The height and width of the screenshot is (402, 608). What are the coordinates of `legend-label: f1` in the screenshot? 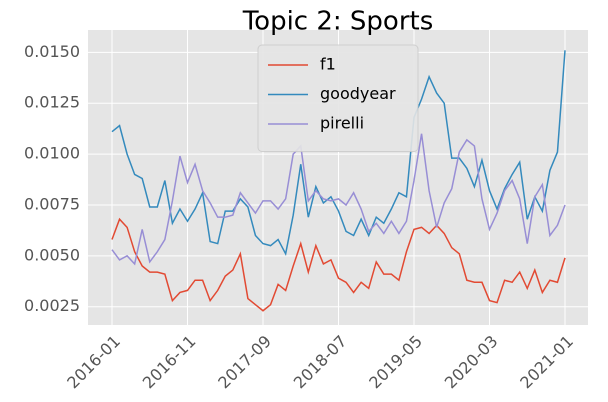 It's located at (328, 64).